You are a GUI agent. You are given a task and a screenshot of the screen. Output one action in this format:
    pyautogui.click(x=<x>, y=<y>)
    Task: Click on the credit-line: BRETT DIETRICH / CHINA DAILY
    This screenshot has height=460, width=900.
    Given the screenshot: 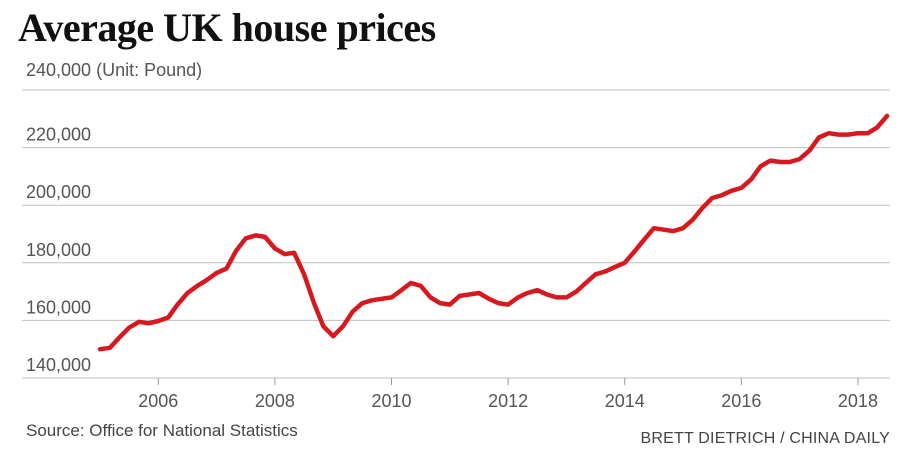 What is the action you would take?
    pyautogui.click(x=765, y=438)
    